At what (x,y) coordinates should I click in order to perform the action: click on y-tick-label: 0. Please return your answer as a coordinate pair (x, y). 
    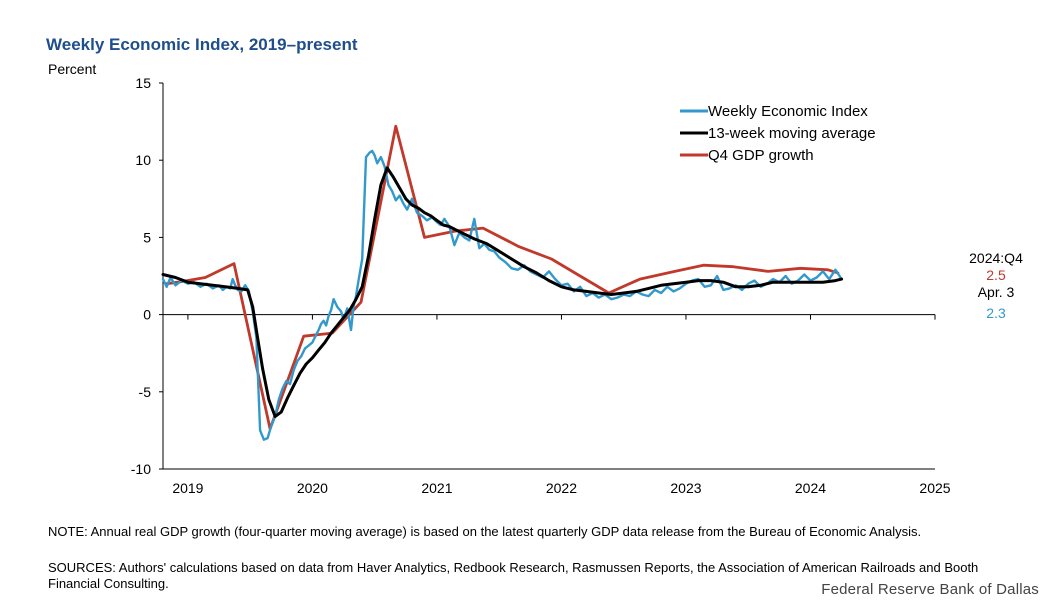
    Looking at the image, I should click on (147, 315).